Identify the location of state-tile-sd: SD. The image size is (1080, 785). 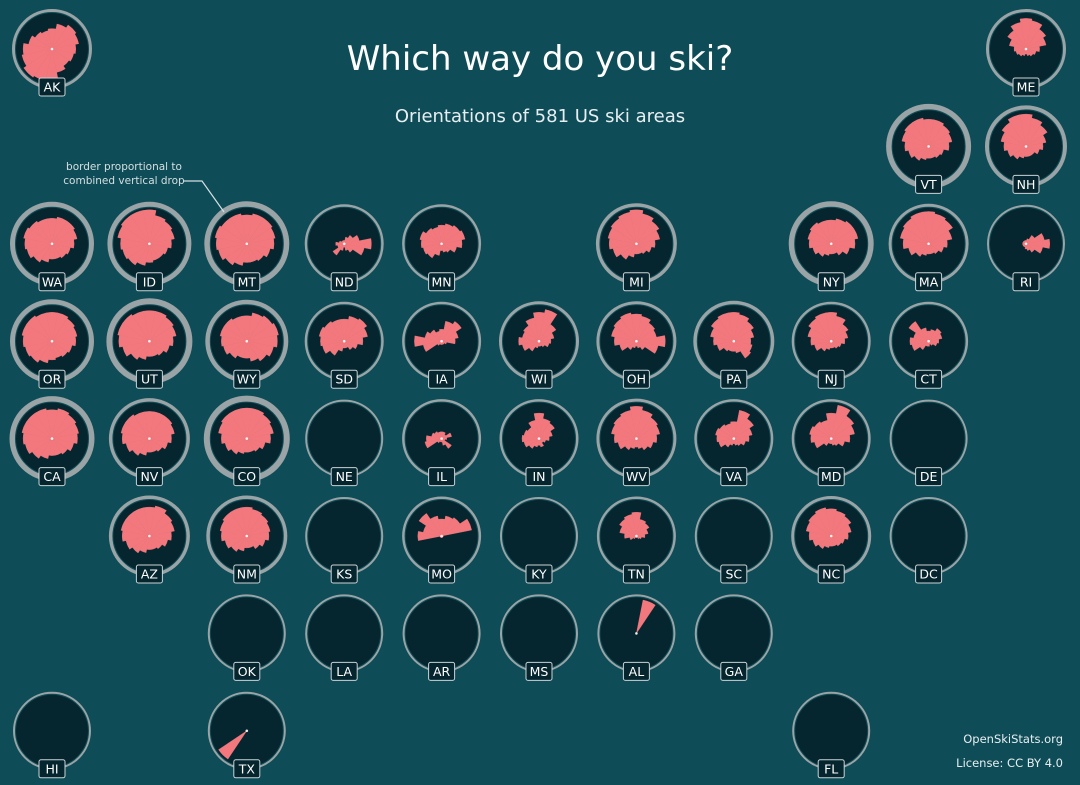
(344, 345).